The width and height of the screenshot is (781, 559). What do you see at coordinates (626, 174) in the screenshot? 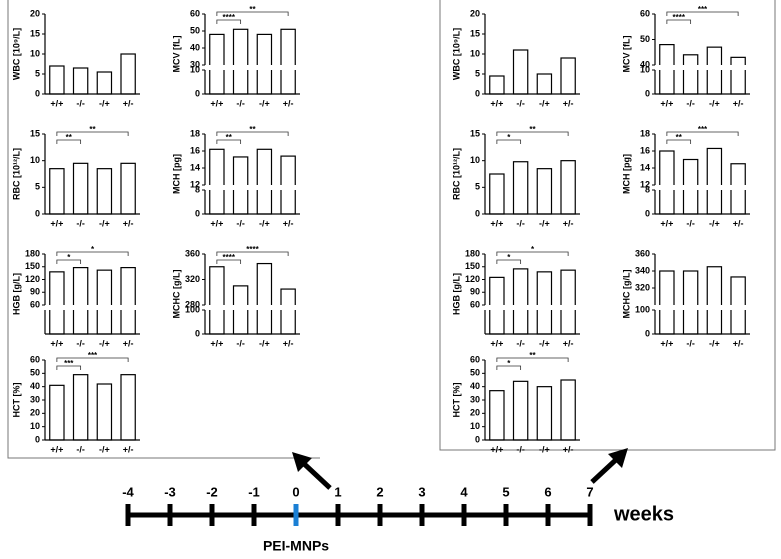
I see `y-axis-label: MCH [pg]` at bounding box center [626, 174].